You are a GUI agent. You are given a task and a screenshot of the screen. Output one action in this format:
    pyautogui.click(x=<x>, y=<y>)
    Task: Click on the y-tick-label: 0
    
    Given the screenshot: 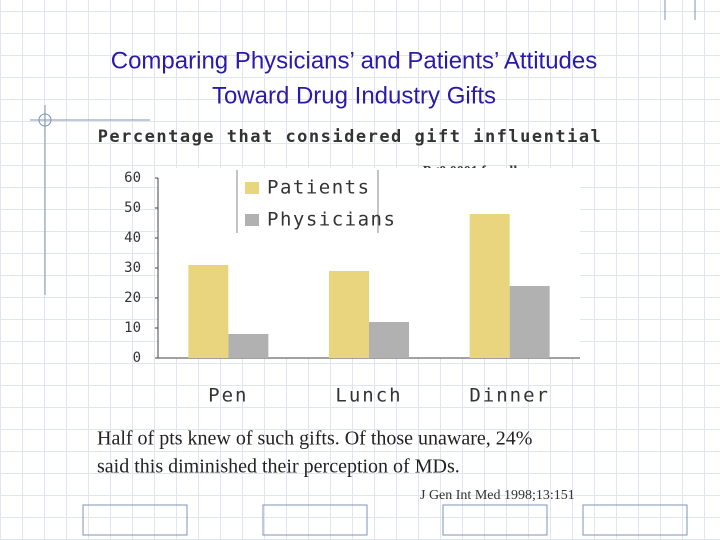 What is the action you would take?
    pyautogui.click(x=137, y=358)
    